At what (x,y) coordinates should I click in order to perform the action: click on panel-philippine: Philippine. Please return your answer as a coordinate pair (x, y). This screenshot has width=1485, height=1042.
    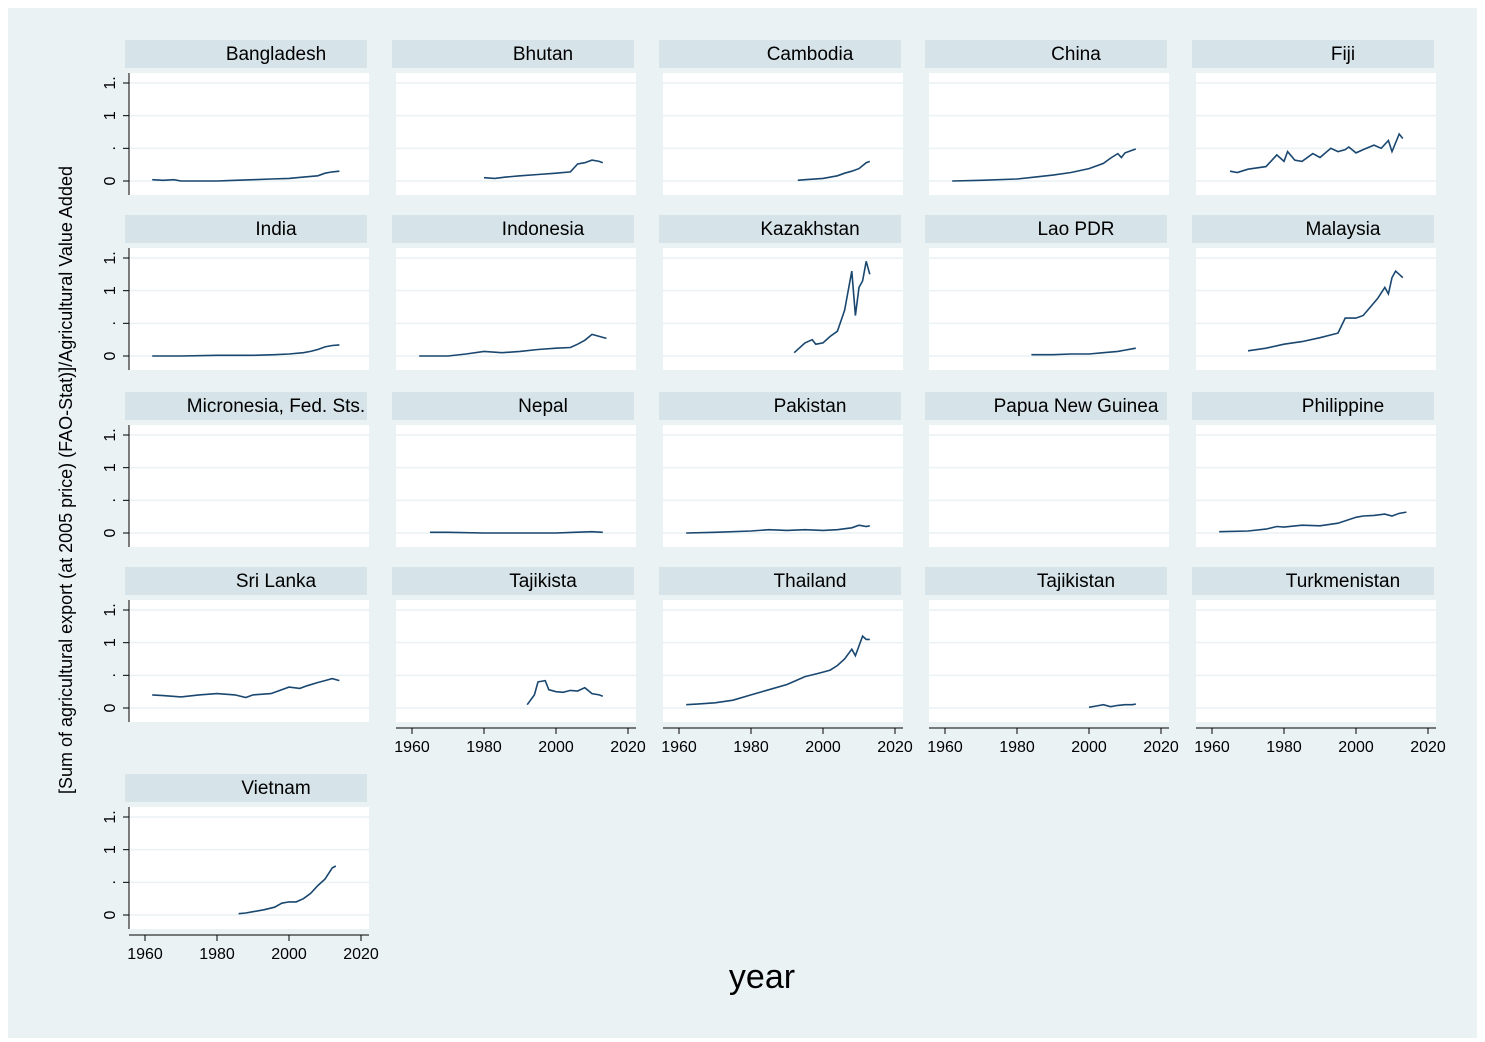
    Looking at the image, I should click on (1314, 469).